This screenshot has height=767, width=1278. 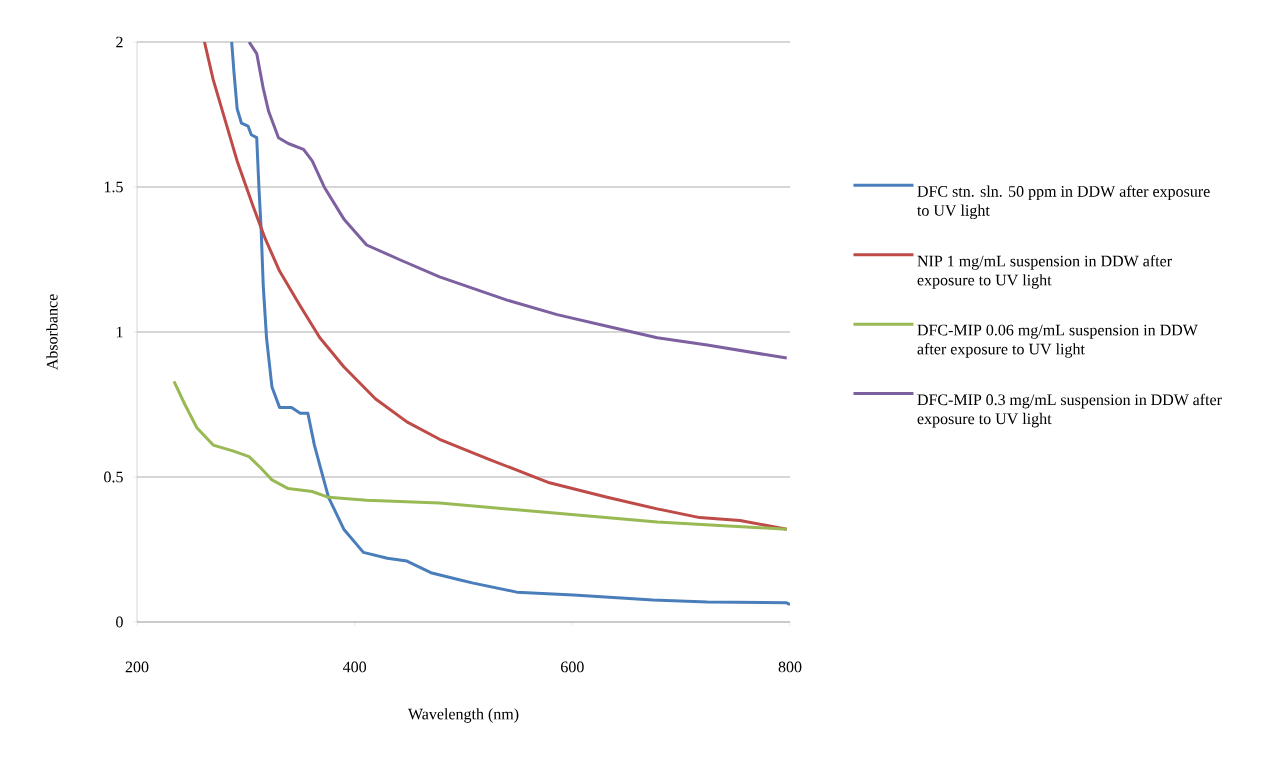 I want to click on y-tick-label: 2, so click(x=119, y=42).